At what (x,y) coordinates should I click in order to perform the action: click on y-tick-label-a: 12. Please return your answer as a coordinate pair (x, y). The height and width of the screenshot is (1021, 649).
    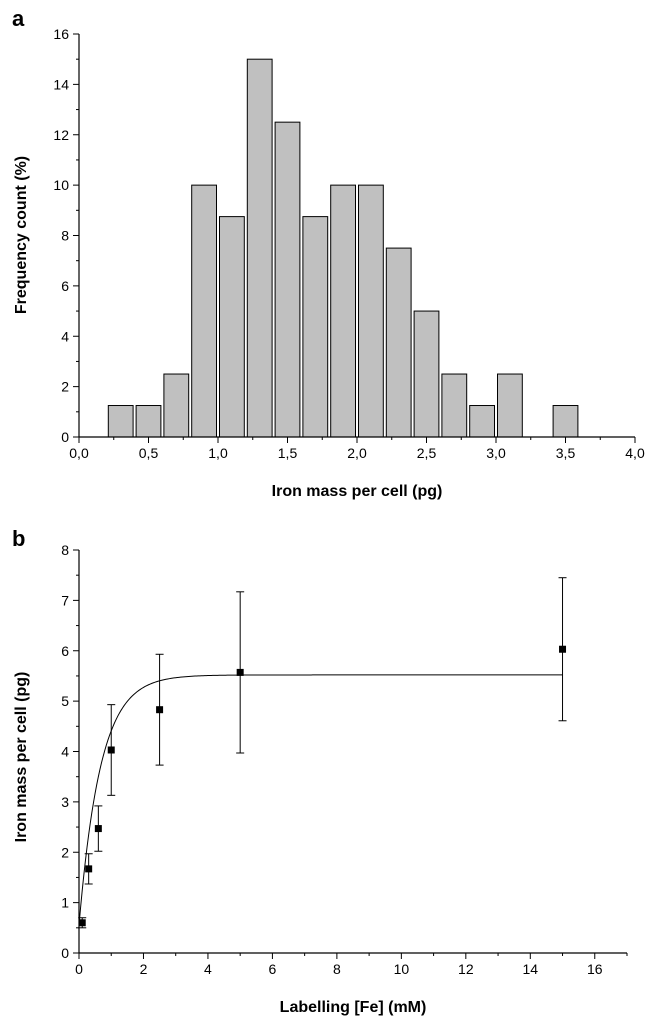
    Looking at the image, I should click on (61, 135).